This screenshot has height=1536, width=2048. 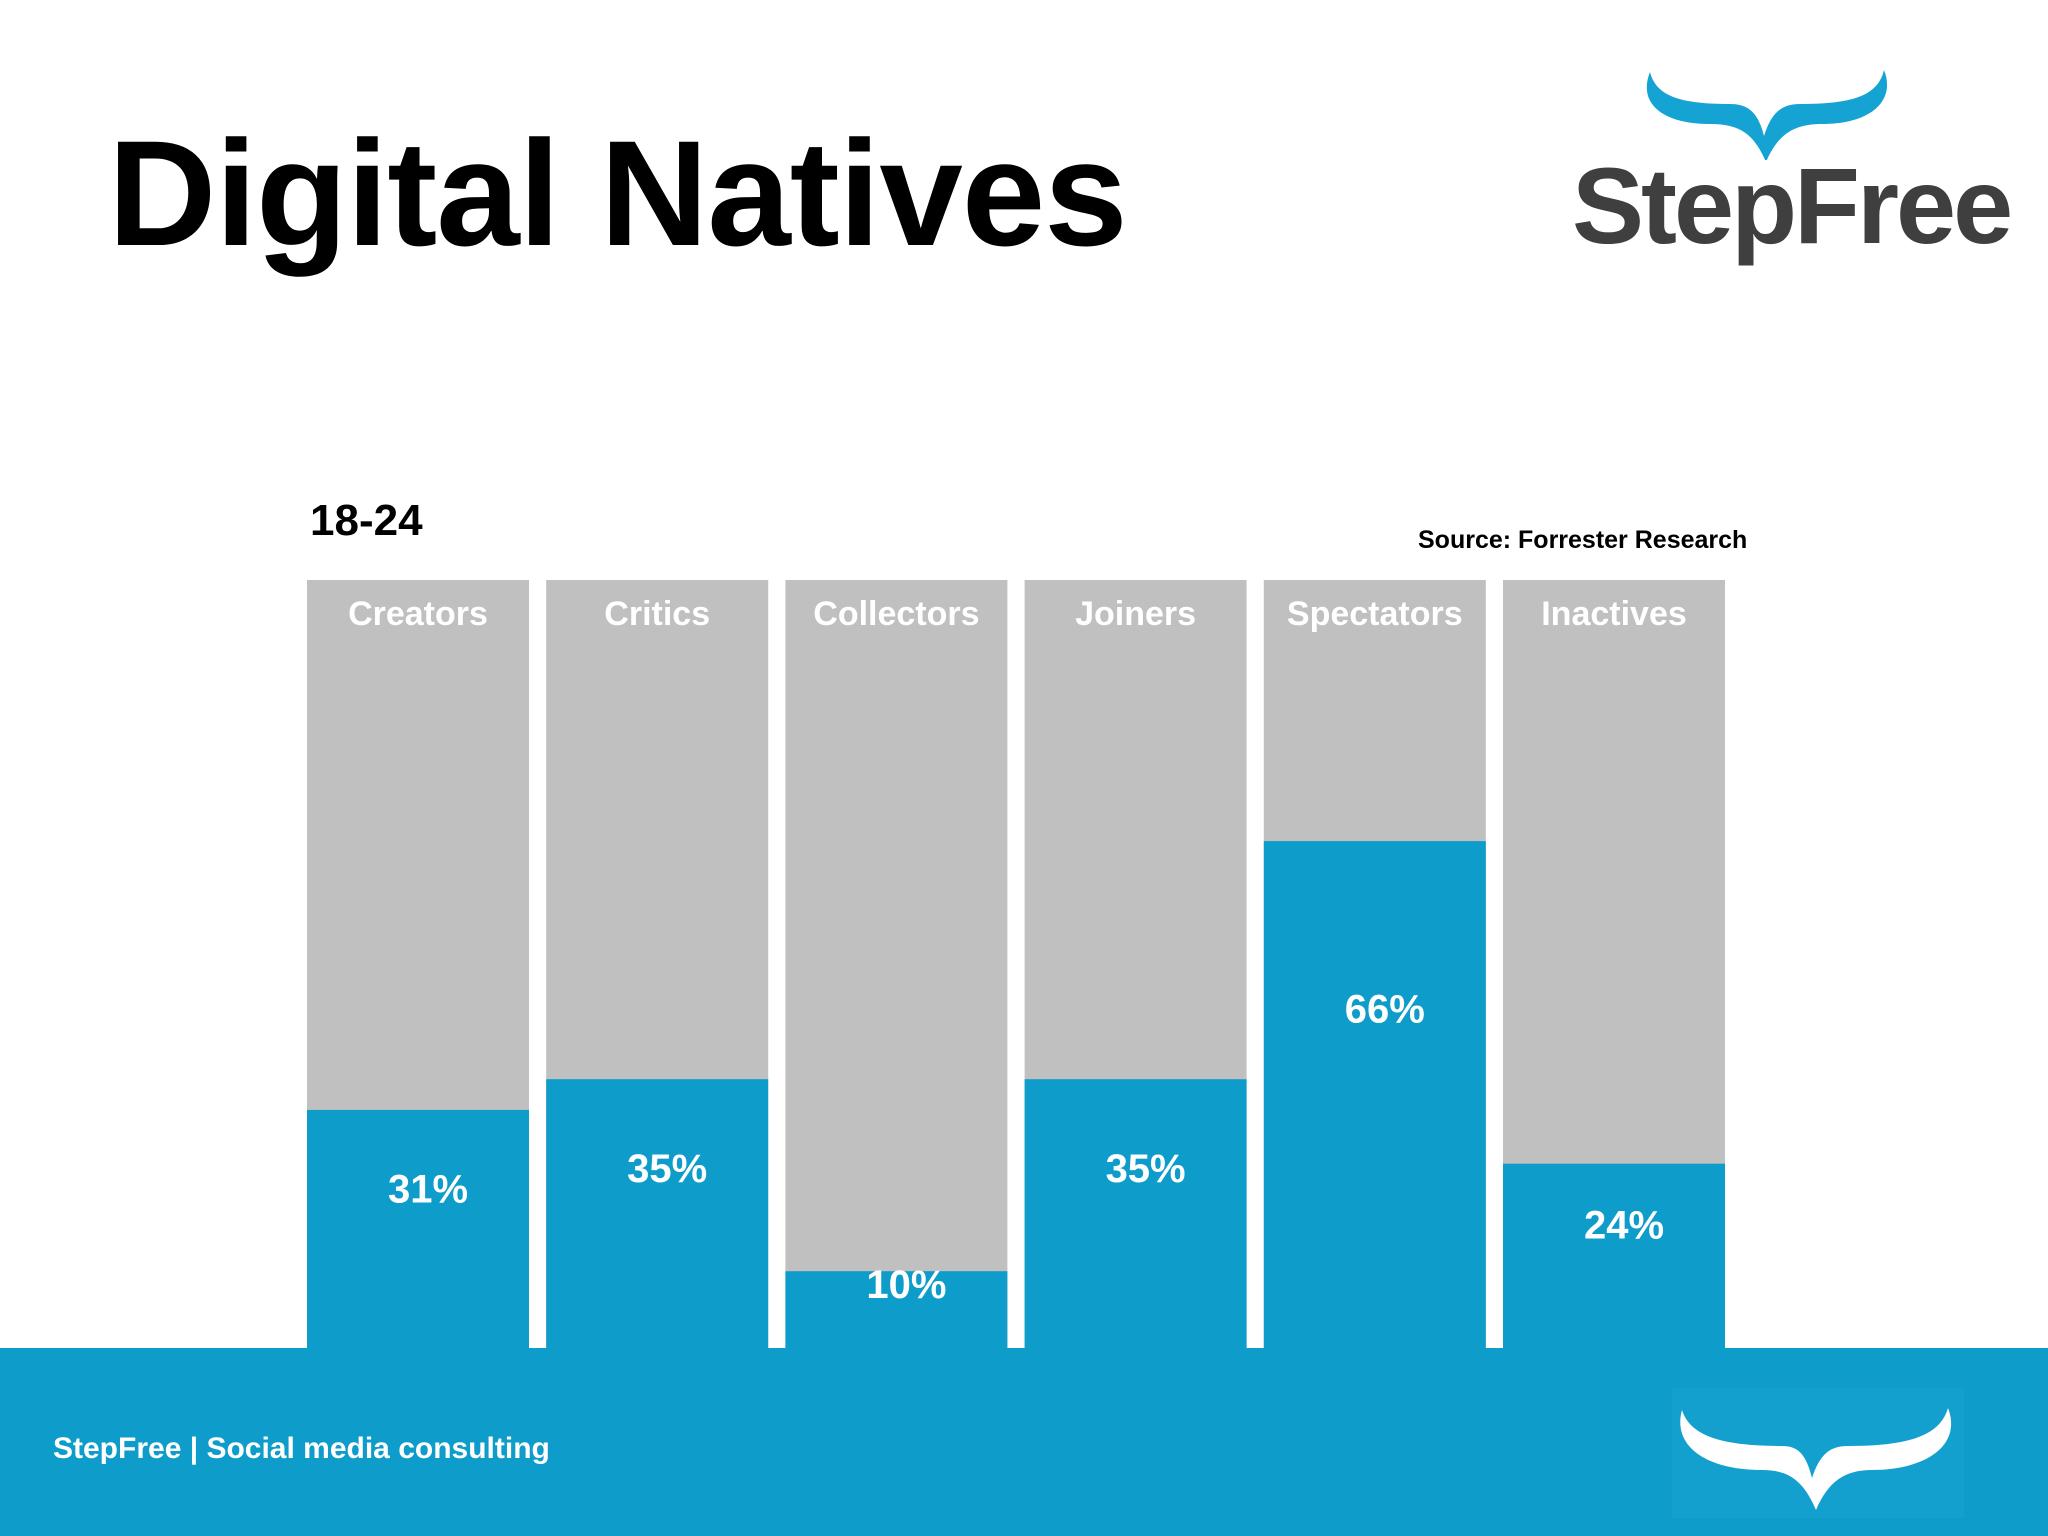 What do you see at coordinates (1024, 1442) in the screenshot?
I see `footer-bar: StepFree | Social media consulting` at bounding box center [1024, 1442].